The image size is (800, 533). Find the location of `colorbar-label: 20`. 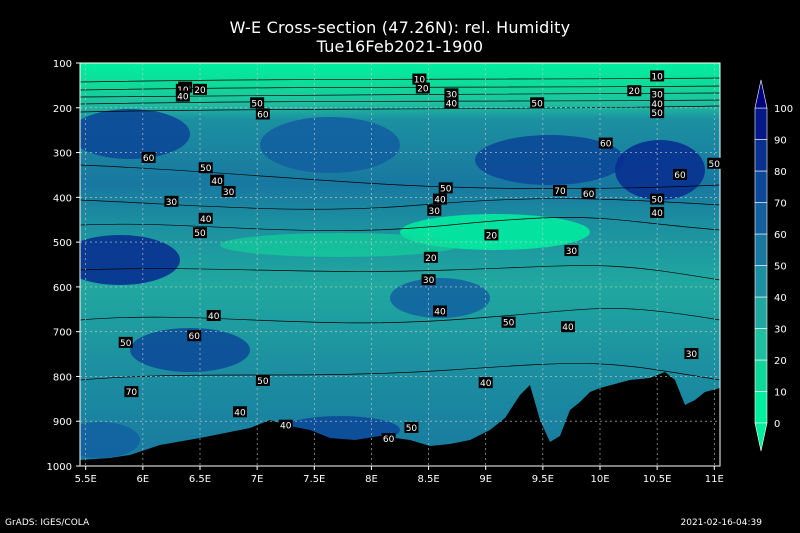

colorbar-label: 20 is located at coordinates (780, 361).